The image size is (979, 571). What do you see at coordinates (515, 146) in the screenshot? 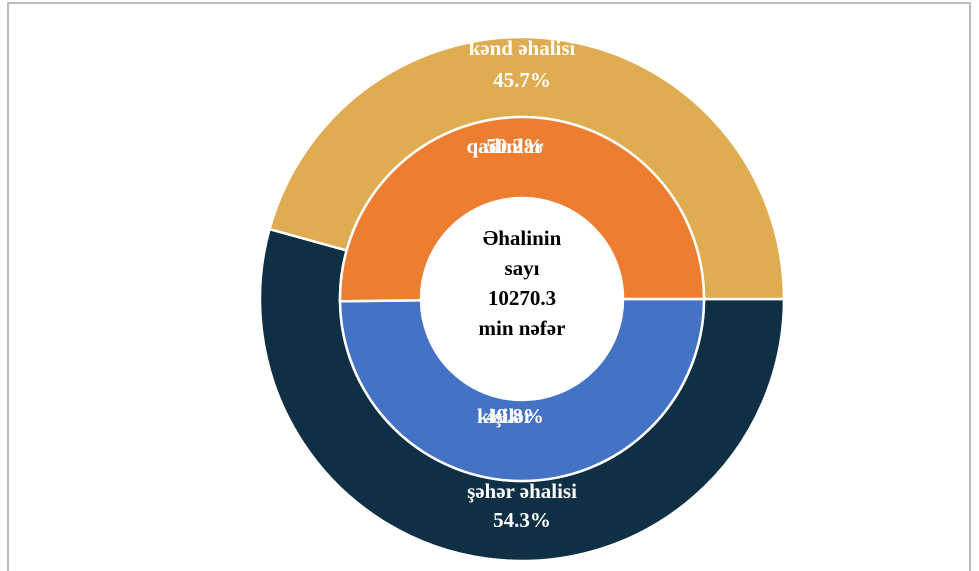
I see `segment-value-label: 50.2%` at bounding box center [515, 146].